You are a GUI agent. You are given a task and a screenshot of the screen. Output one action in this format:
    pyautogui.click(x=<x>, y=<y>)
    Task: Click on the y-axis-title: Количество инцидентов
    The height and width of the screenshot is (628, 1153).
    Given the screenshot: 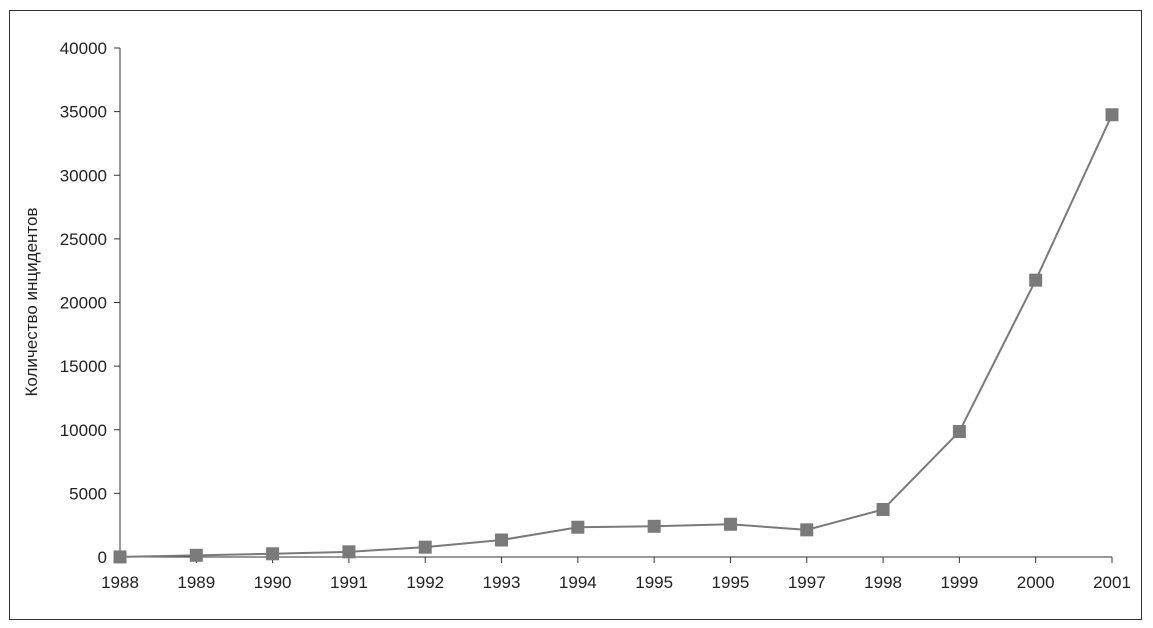 What is the action you would take?
    pyautogui.click(x=31, y=302)
    